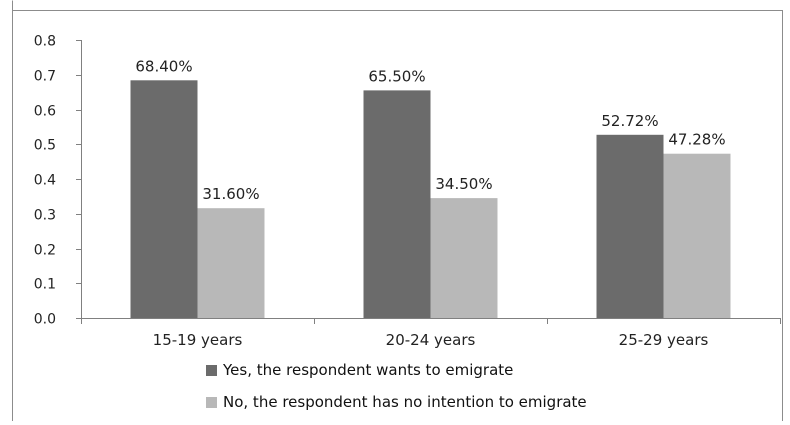 The height and width of the screenshot is (425, 790). What do you see at coordinates (696, 140) in the screenshot?
I see `data-label: 47.28%` at bounding box center [696, 140].